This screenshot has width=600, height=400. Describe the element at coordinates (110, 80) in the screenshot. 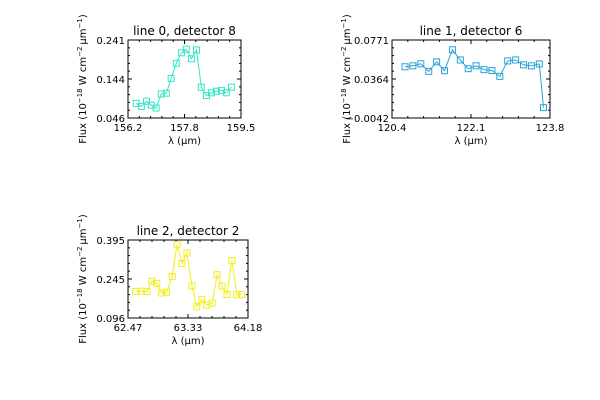

I see `y-tick-label: 0.144` at that location.